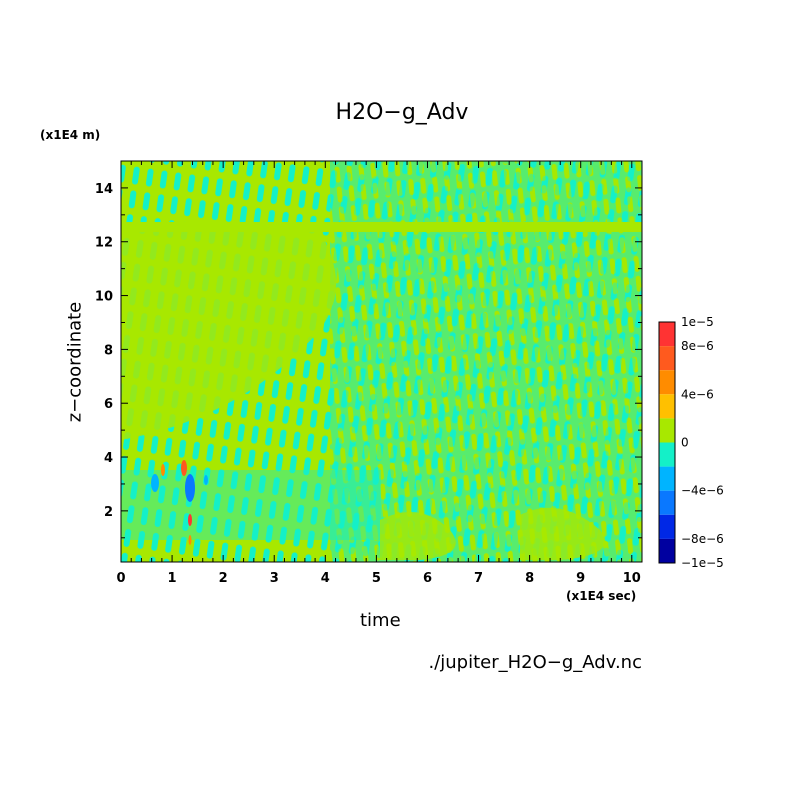 The width and height of the screenshot is (804, 804). I want to click on y-tick-label: 14, so click(104, 189).